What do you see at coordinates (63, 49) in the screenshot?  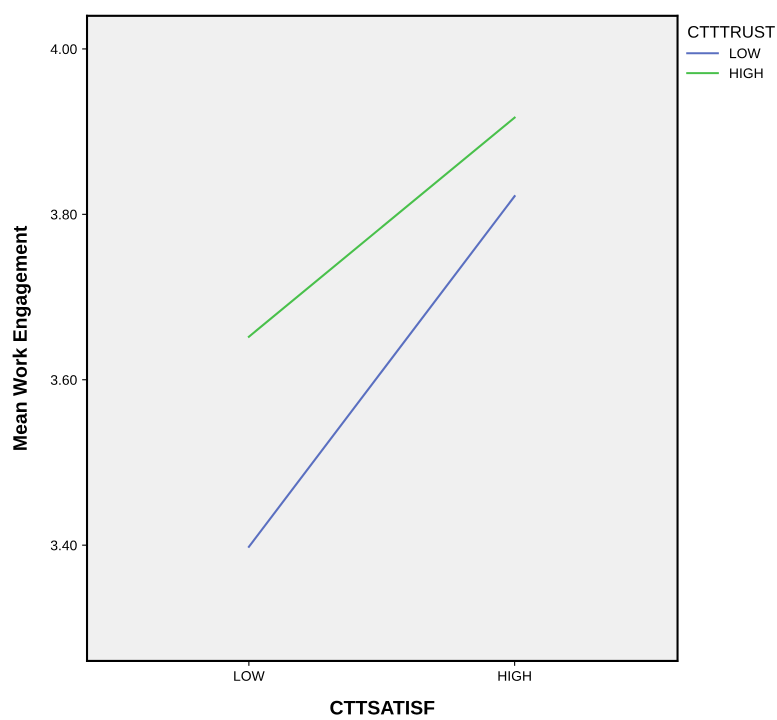 I see `y-tick-label: 4.00` at bounding box center [63, 49].